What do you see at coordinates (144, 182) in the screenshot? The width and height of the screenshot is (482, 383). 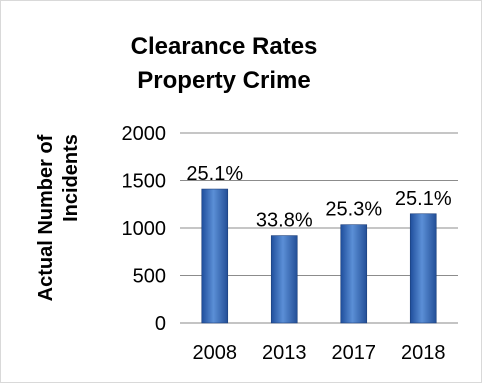 I see `y-tick-label: 1500` at bounding box center [144, 182].